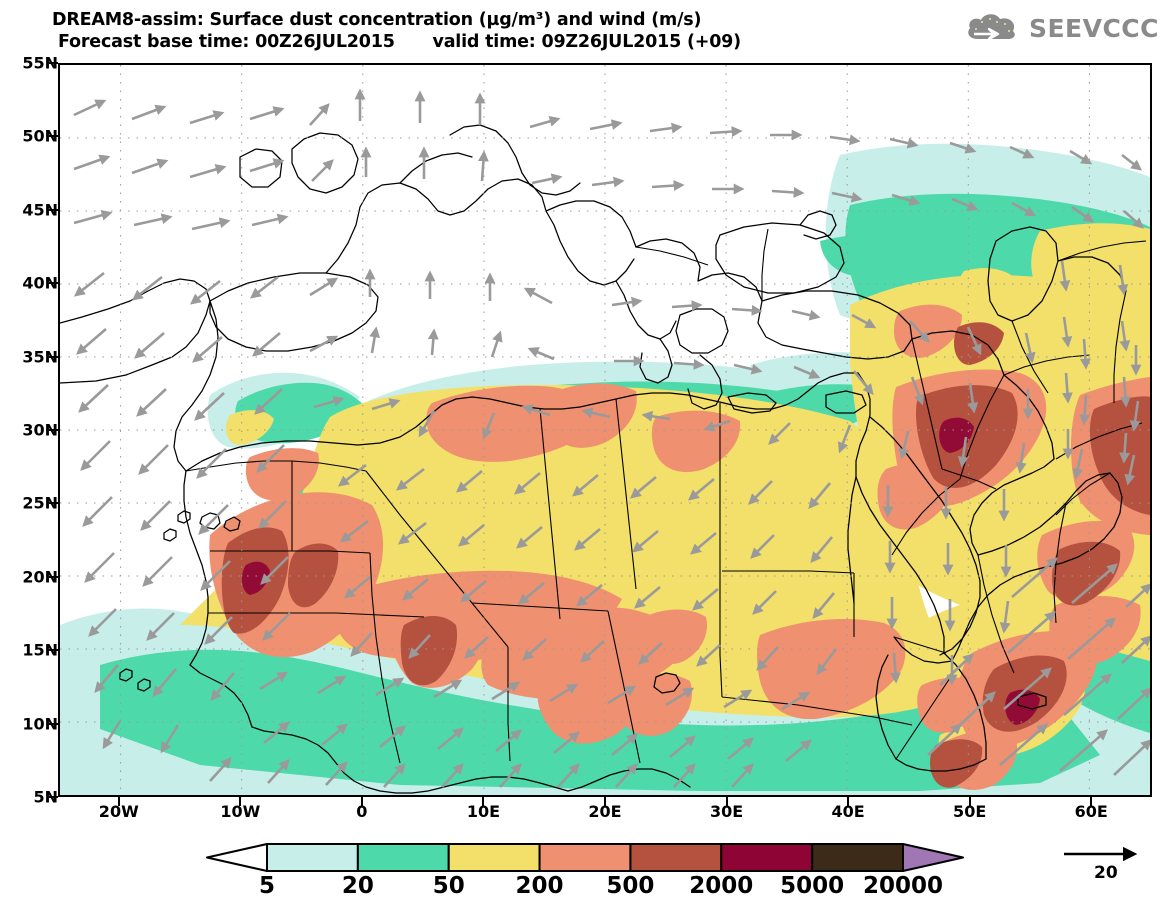 The image size is (1165, 907). I want to click on colorbar-label: 50, so click(448, 886).